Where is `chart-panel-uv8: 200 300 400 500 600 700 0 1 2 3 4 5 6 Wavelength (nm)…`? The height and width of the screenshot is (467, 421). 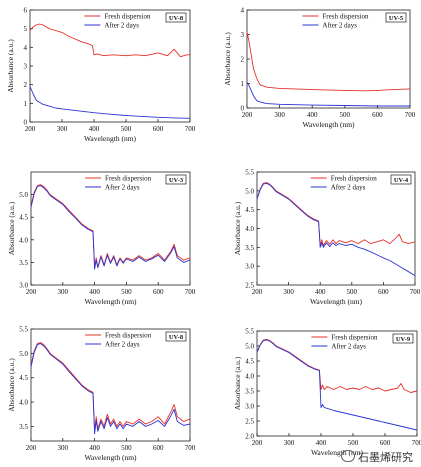 chart-panel-uv8: 200 300 400 500 600 700 0 1 2 3 4 5 6 Wavelength (nm)… is located at coordinates (101, 75).